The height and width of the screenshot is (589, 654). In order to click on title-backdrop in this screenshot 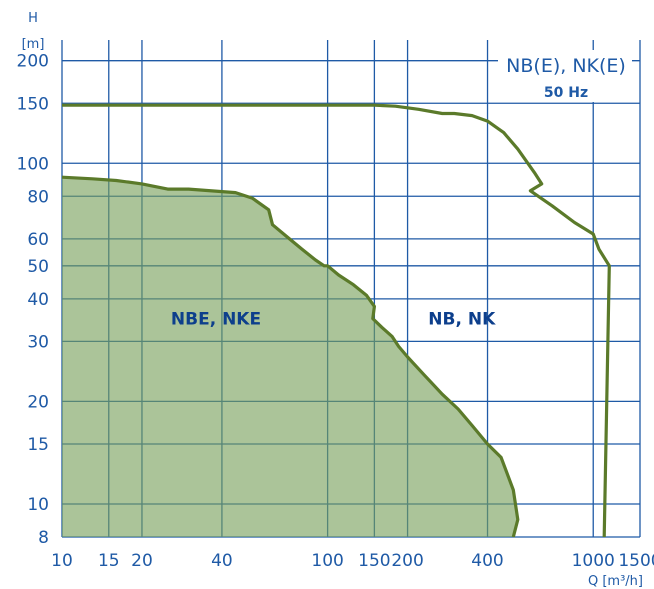, I will do `click(565, 76)`.